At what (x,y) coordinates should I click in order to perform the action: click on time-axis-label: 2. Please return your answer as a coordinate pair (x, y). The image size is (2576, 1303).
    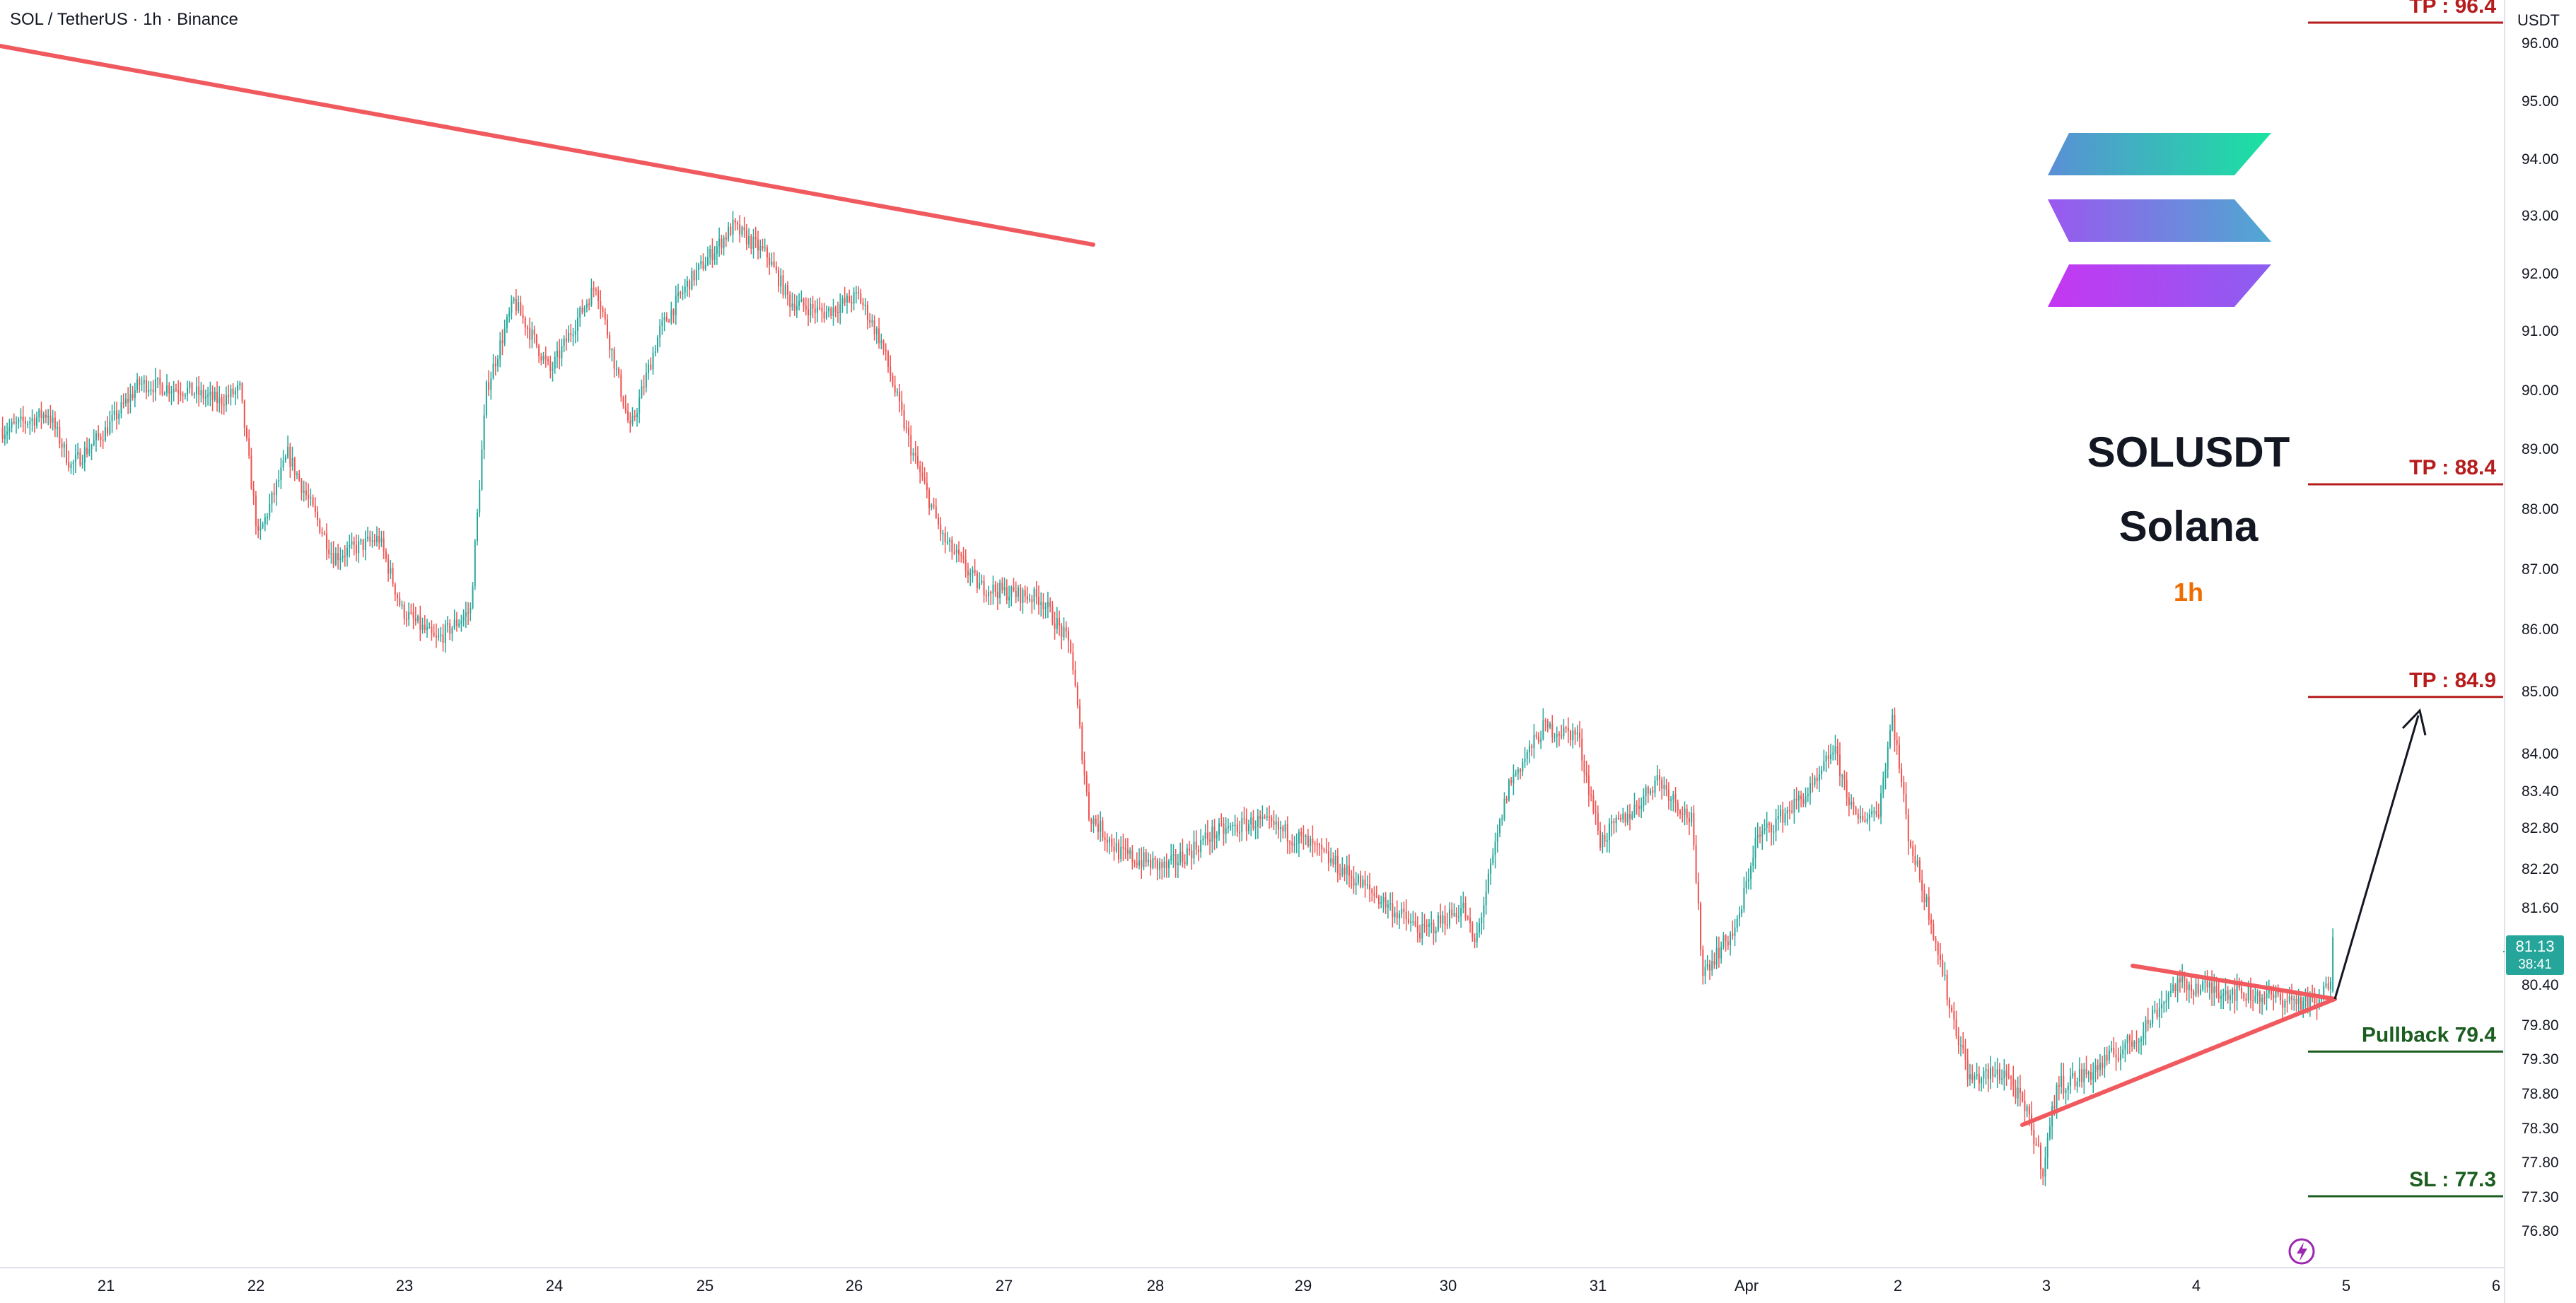
    Looking at the image, I should click on (1898, 1286).